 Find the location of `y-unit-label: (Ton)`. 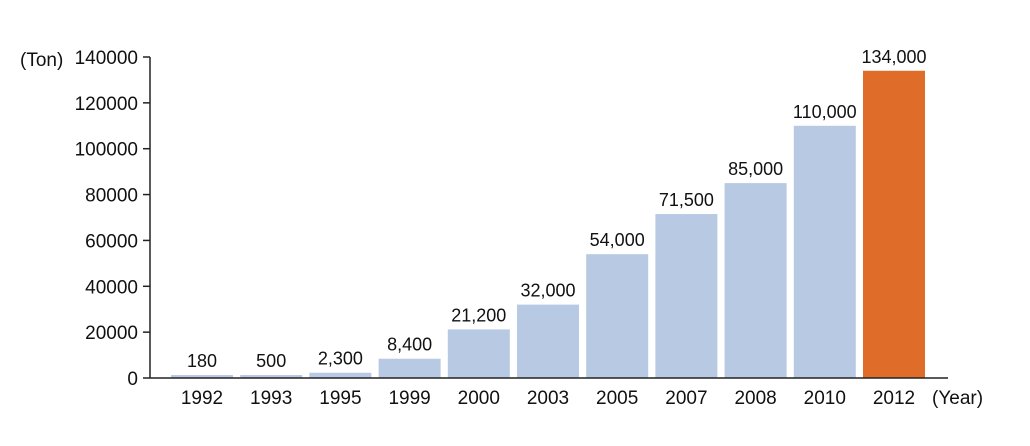

y-unit-label: (Ton) is located at coordinates (41, 60).